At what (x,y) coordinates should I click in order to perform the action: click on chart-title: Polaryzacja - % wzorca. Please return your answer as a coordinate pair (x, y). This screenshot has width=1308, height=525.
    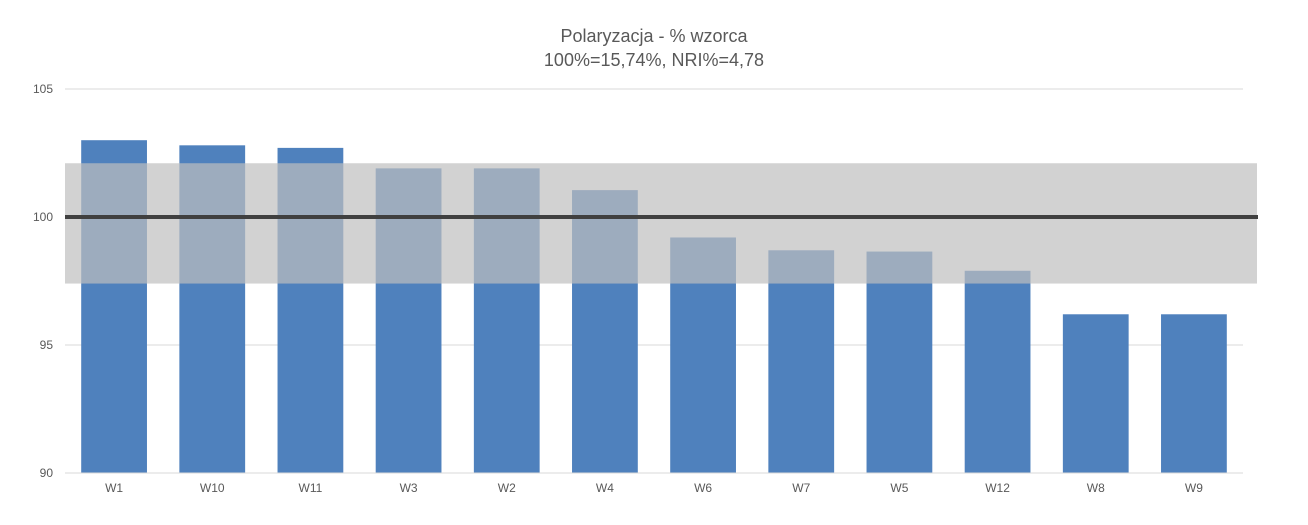
    Looking at the image, I should click on (654, 36).